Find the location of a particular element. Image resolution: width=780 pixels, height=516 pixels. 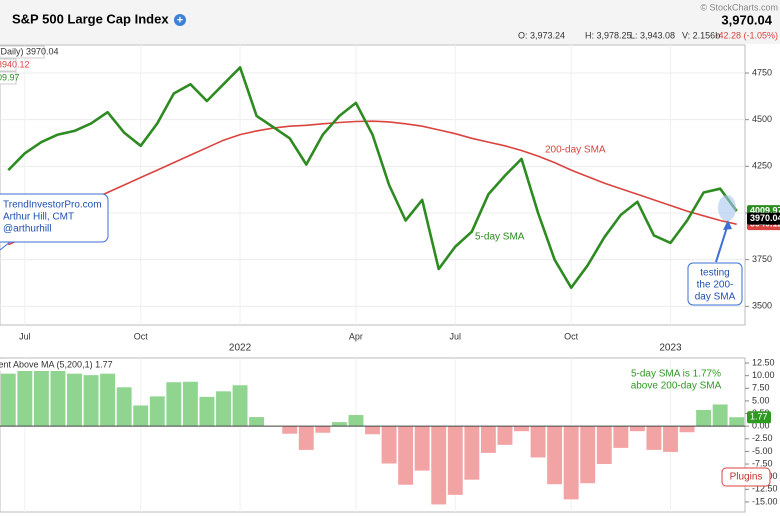

add-icon-plus: + is located at coordinates (180, 20).